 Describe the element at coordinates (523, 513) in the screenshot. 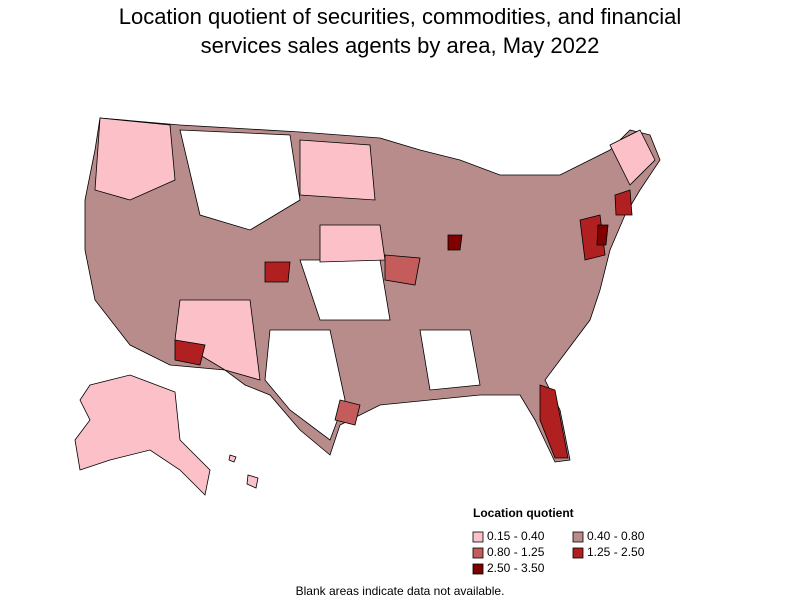

I see `legend-title: Location quotient` at that location.